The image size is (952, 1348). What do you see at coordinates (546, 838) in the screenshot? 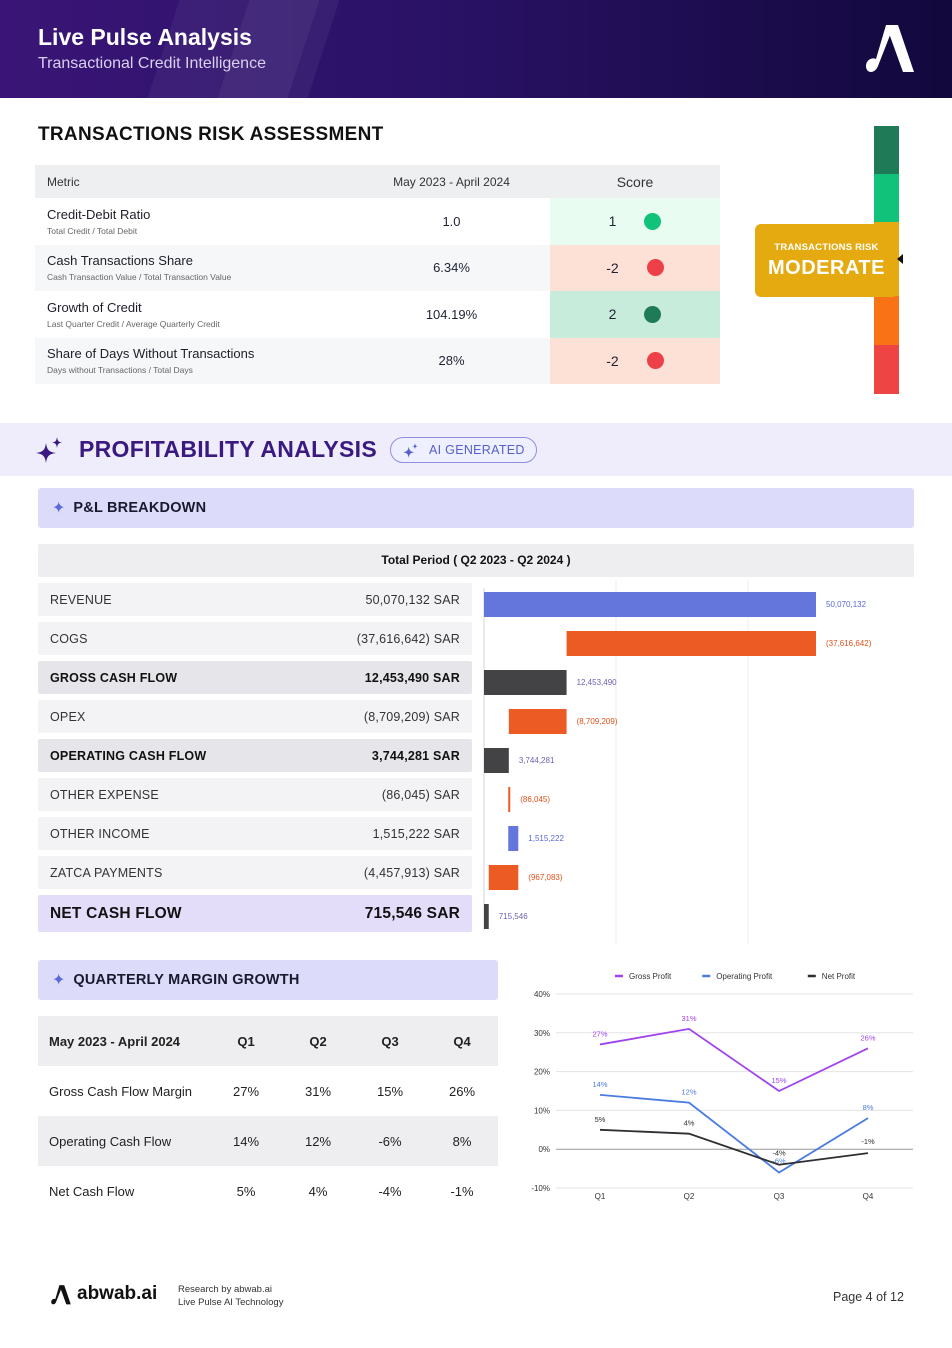
I see `bar-data-label: 1,515,222` at bounding box center [546, 838].